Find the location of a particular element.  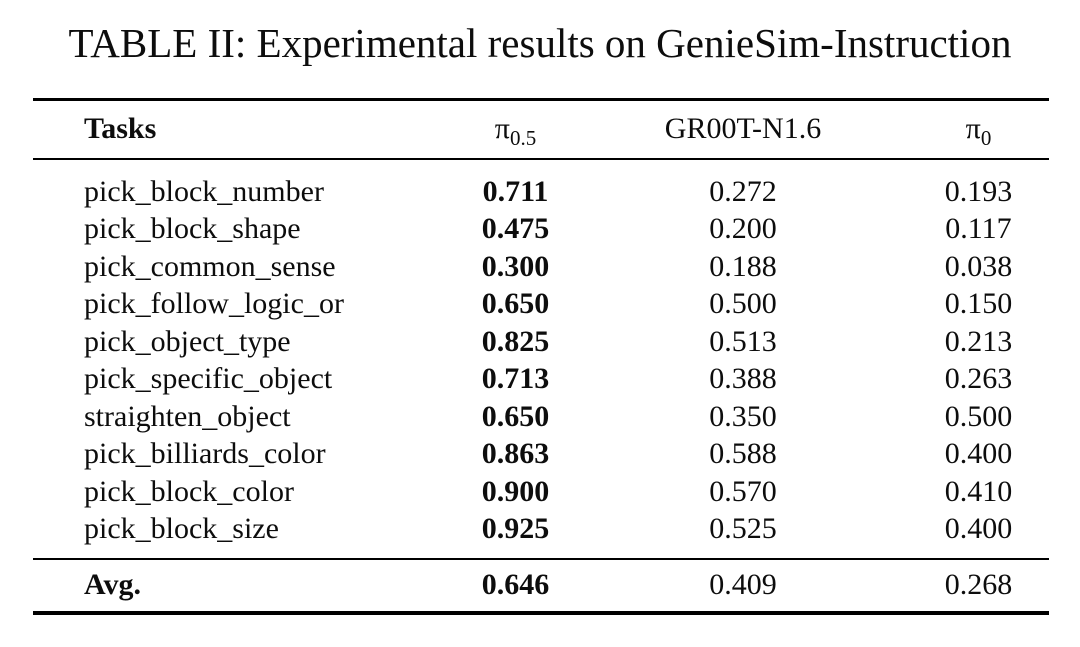

table-row: pick_block_number 0.711 0.272 0.193 is located at coordinates (541, 185).